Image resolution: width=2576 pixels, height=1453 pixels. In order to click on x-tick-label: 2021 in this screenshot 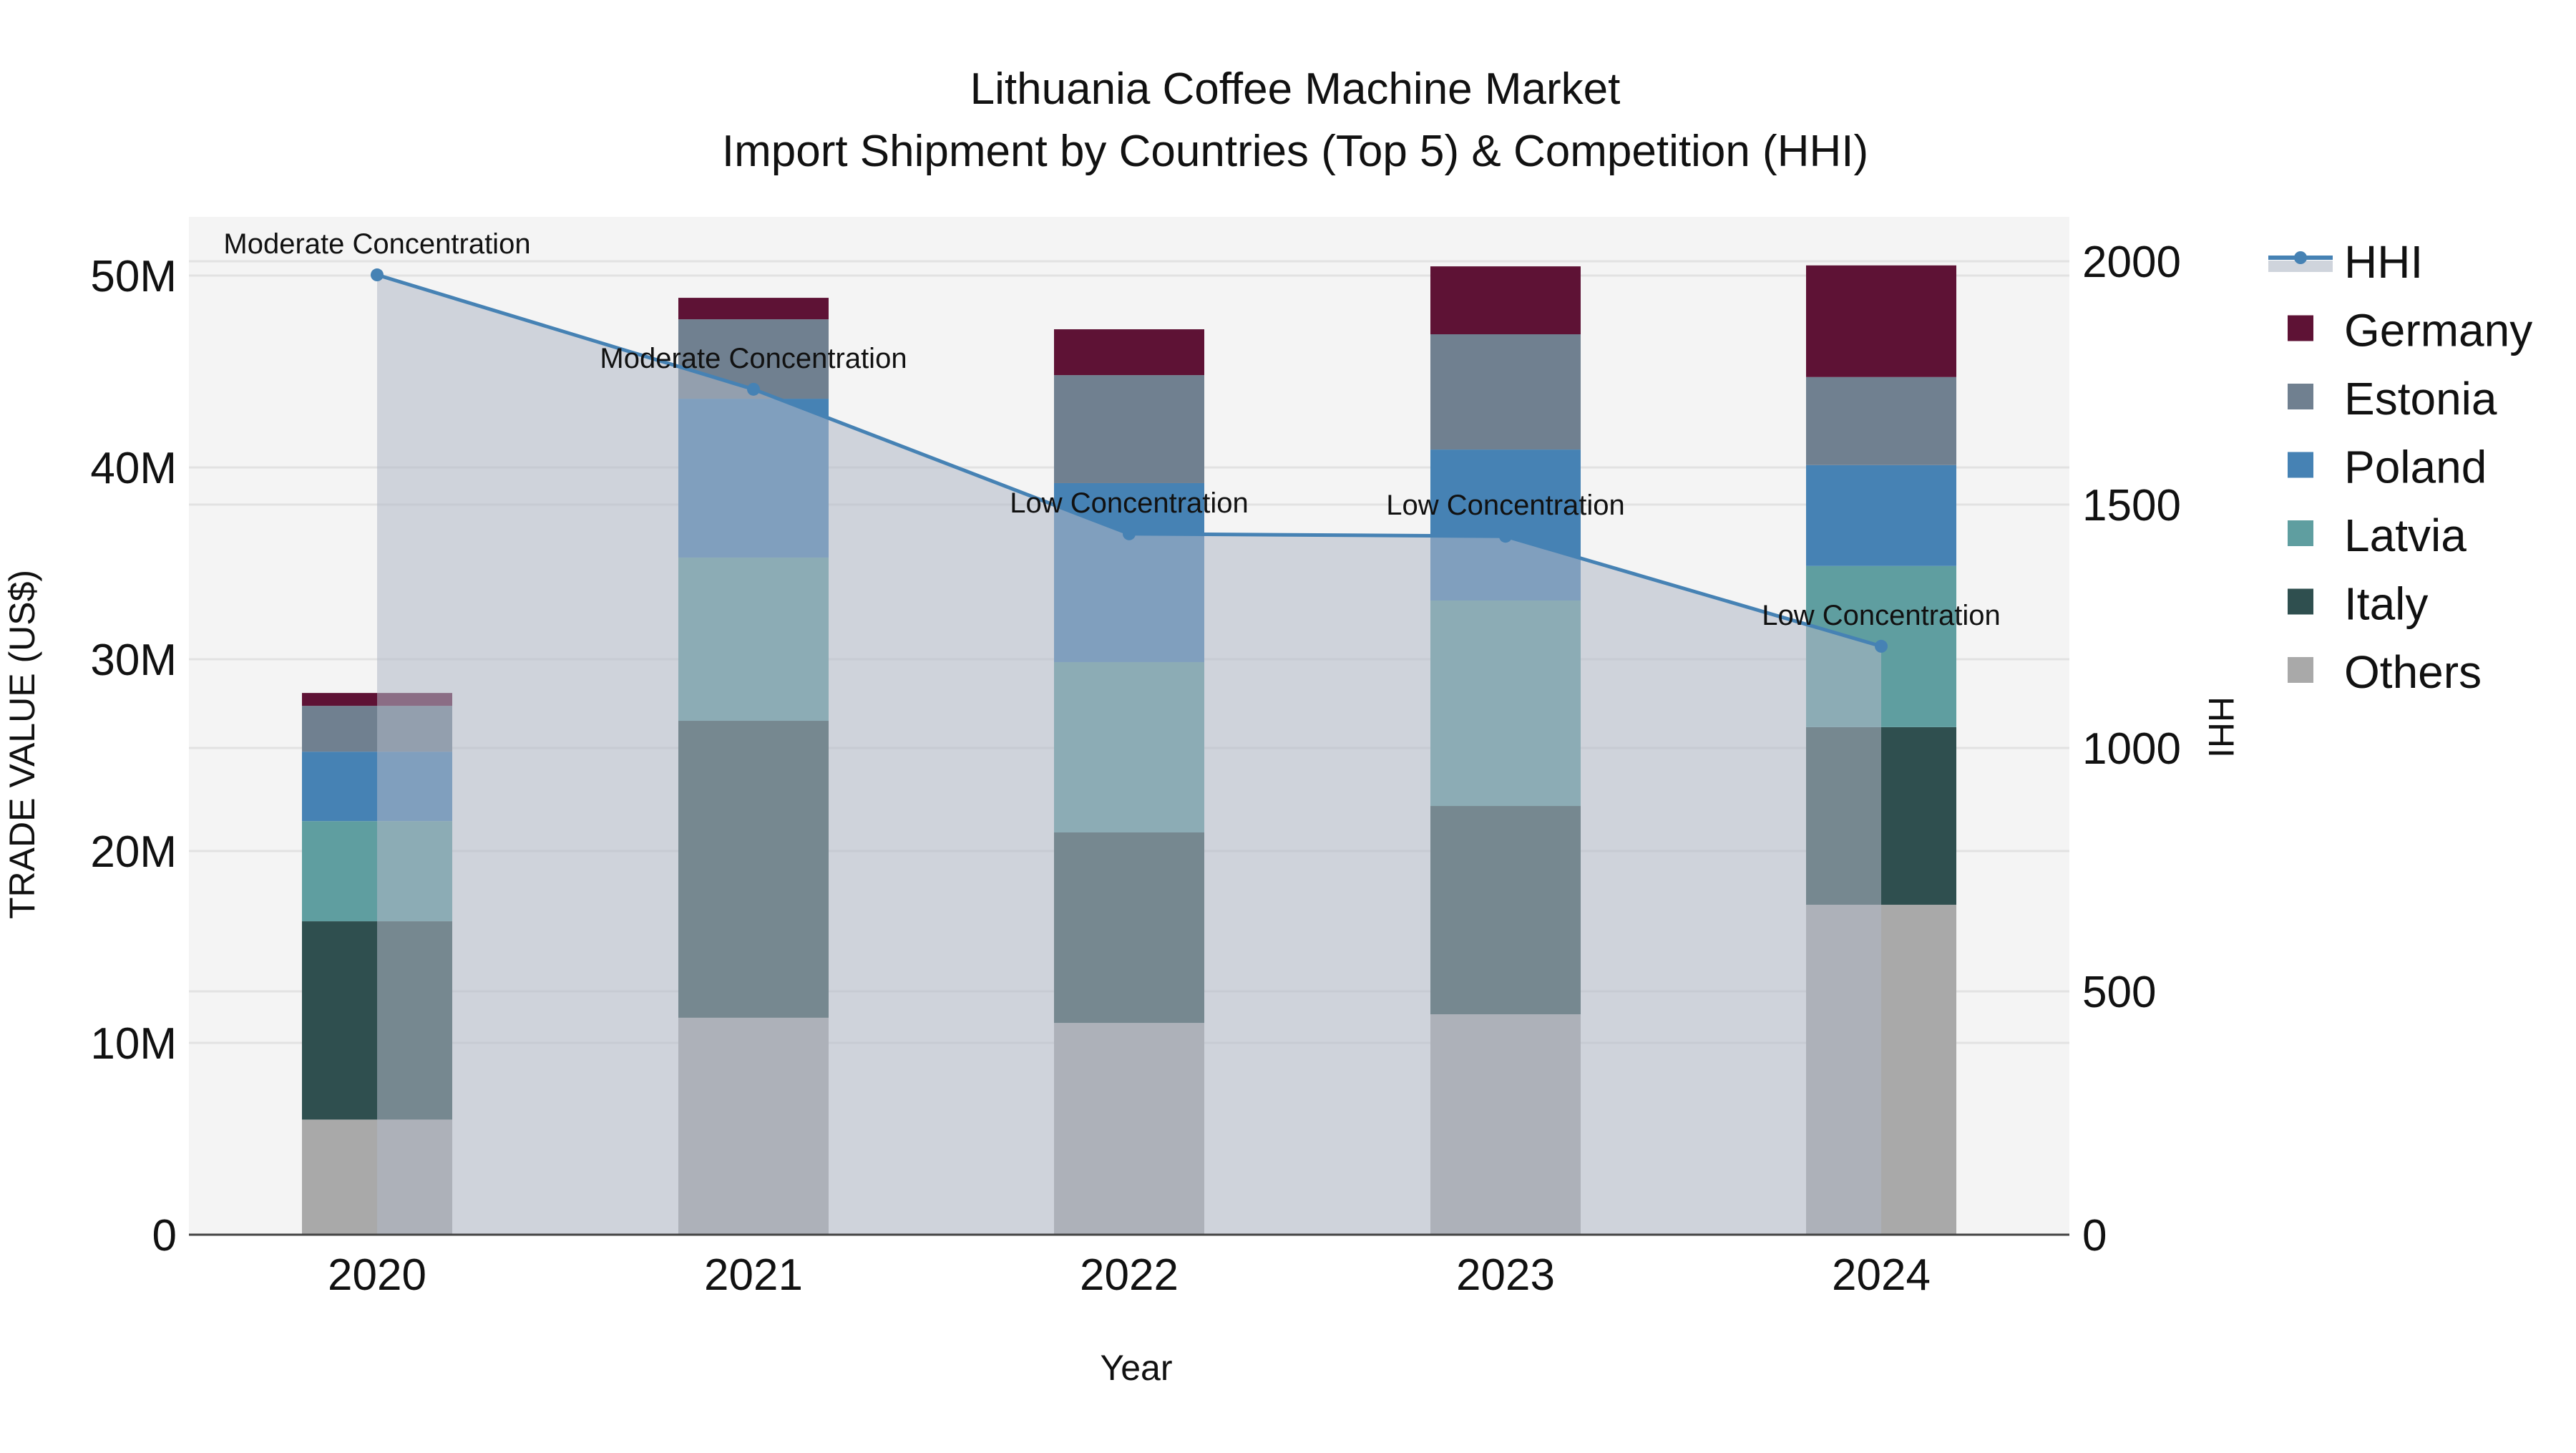, I will do `click(753, 1275)`.